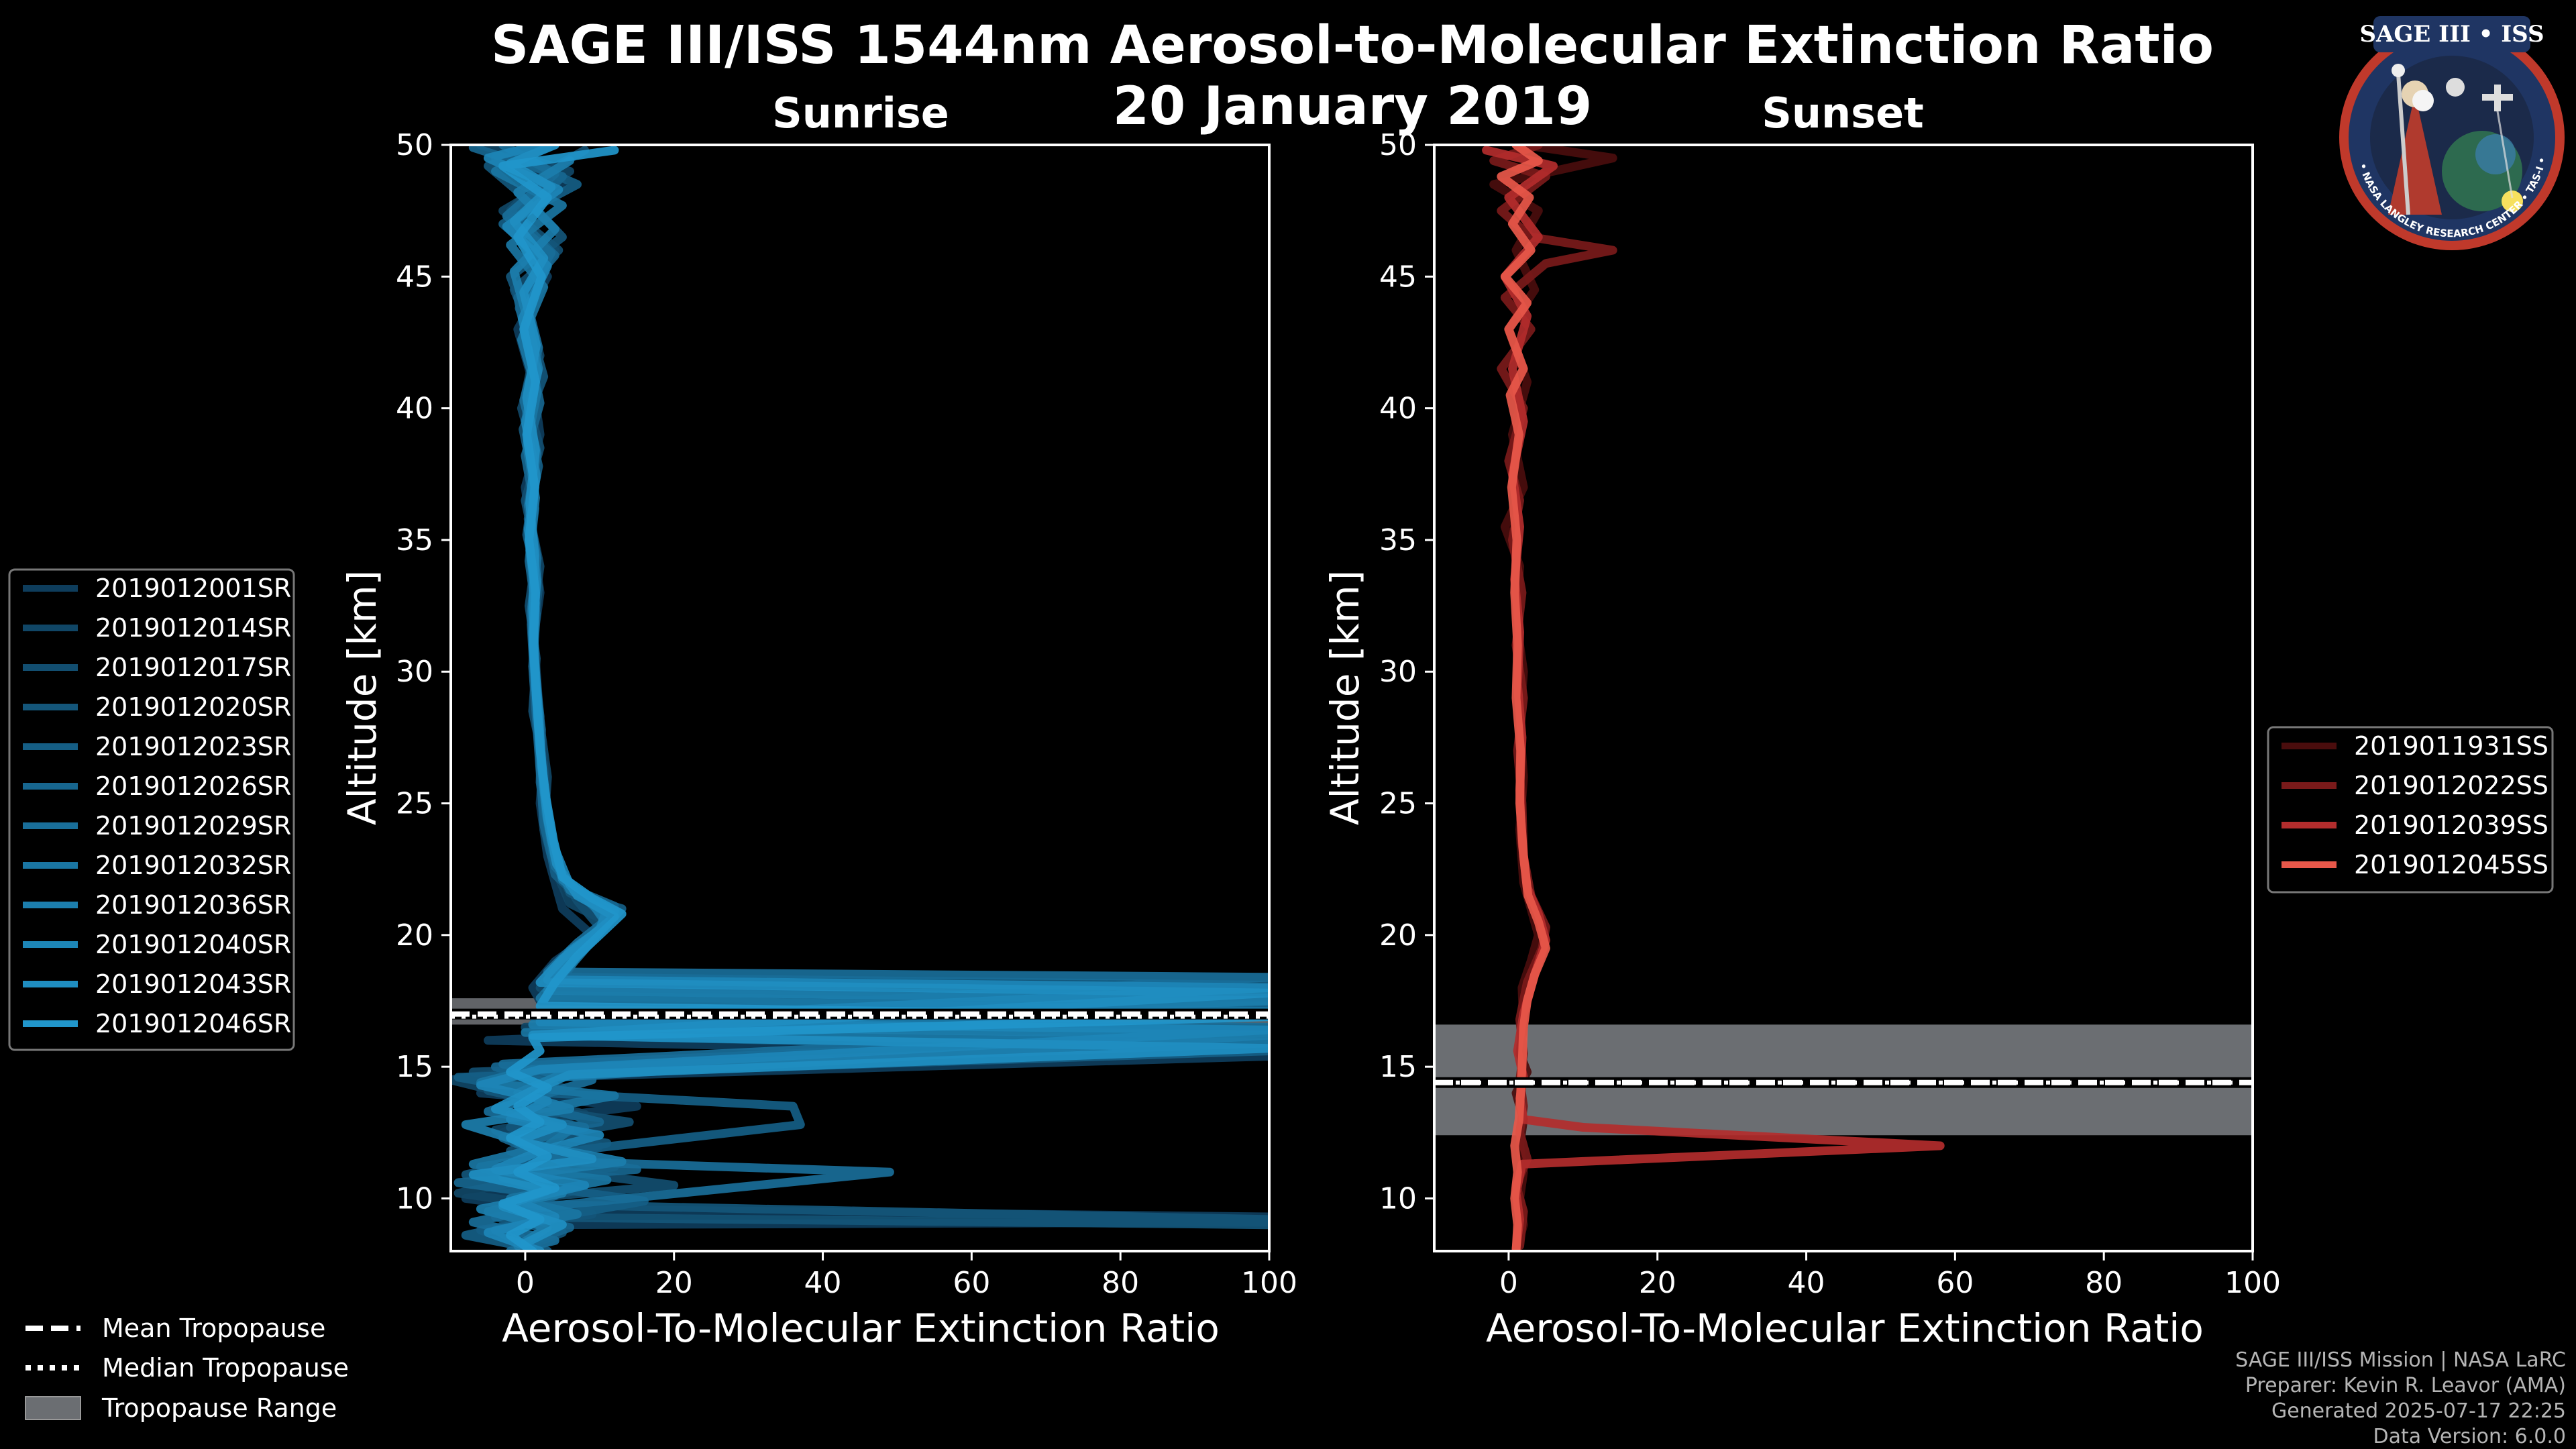 The height and width of the screenshot is (1449, 2576). I want to click on legend-label-2019012014SR: 2019012014SR, so click(193, 628).